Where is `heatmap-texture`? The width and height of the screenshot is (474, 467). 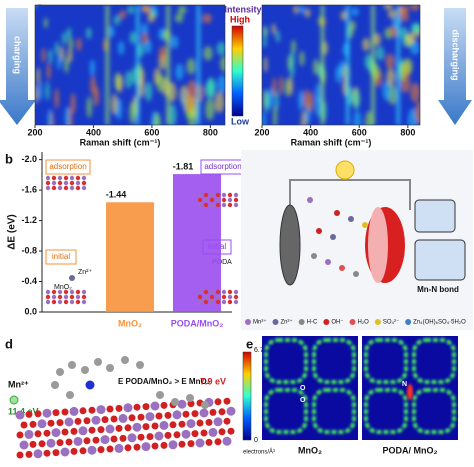
heatmap-texture is located at coordinates (341, 65).